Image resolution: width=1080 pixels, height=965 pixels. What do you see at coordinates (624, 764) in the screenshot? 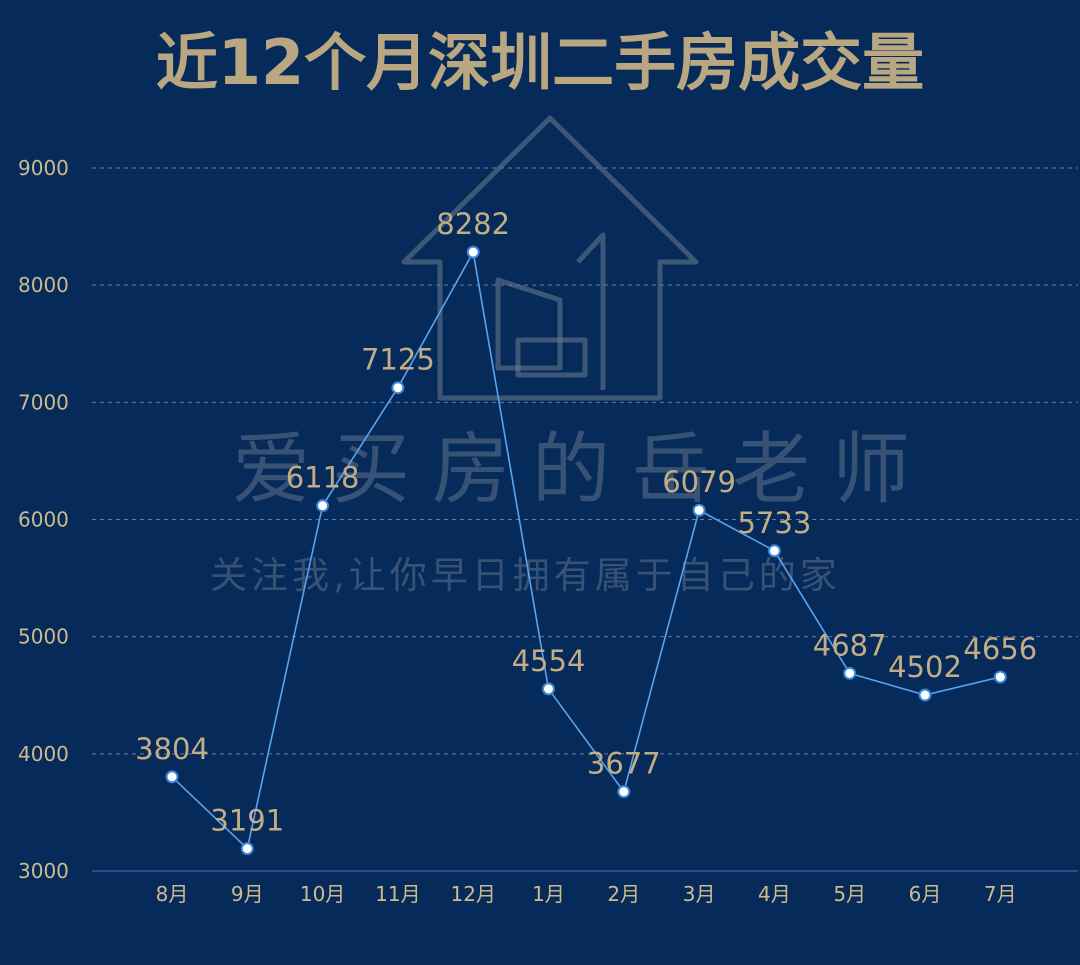
I see `data-label: 3677` at bounding box center [624, 764].